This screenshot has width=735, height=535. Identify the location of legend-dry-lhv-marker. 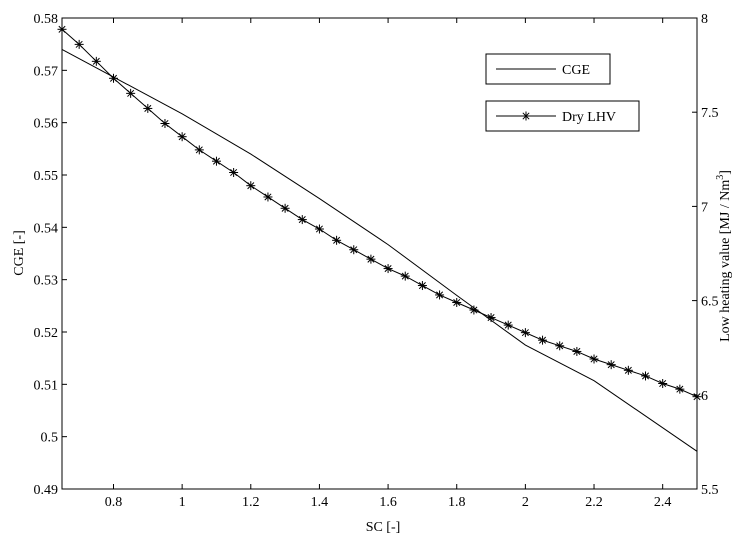
(526, 116).